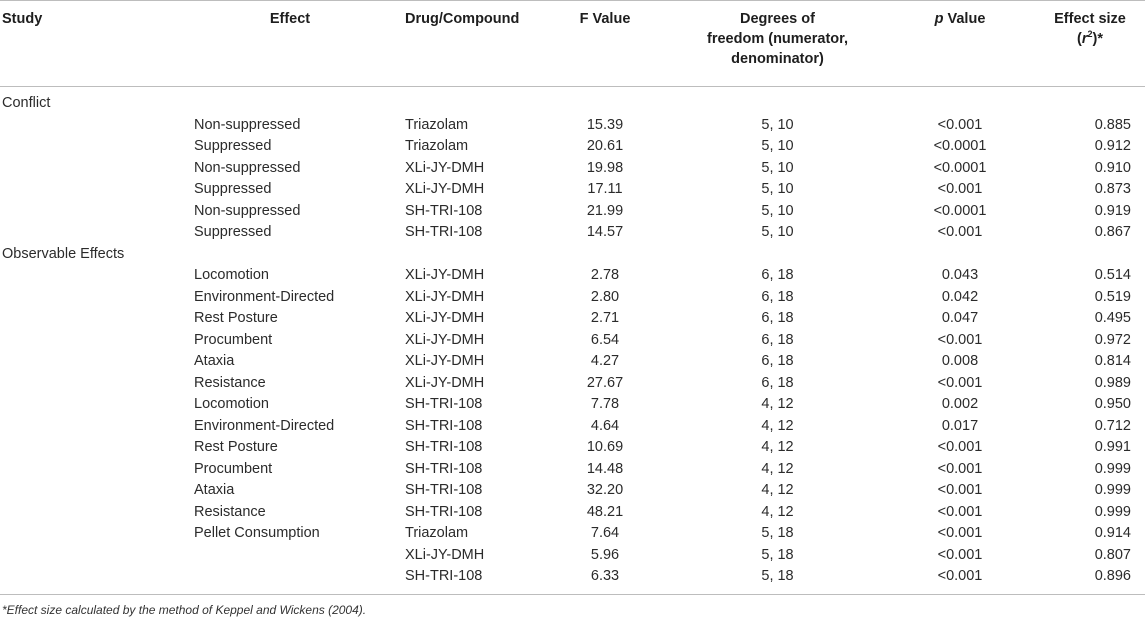  I want to click on cell-effect-size: 0.991, so click(1112, 447).